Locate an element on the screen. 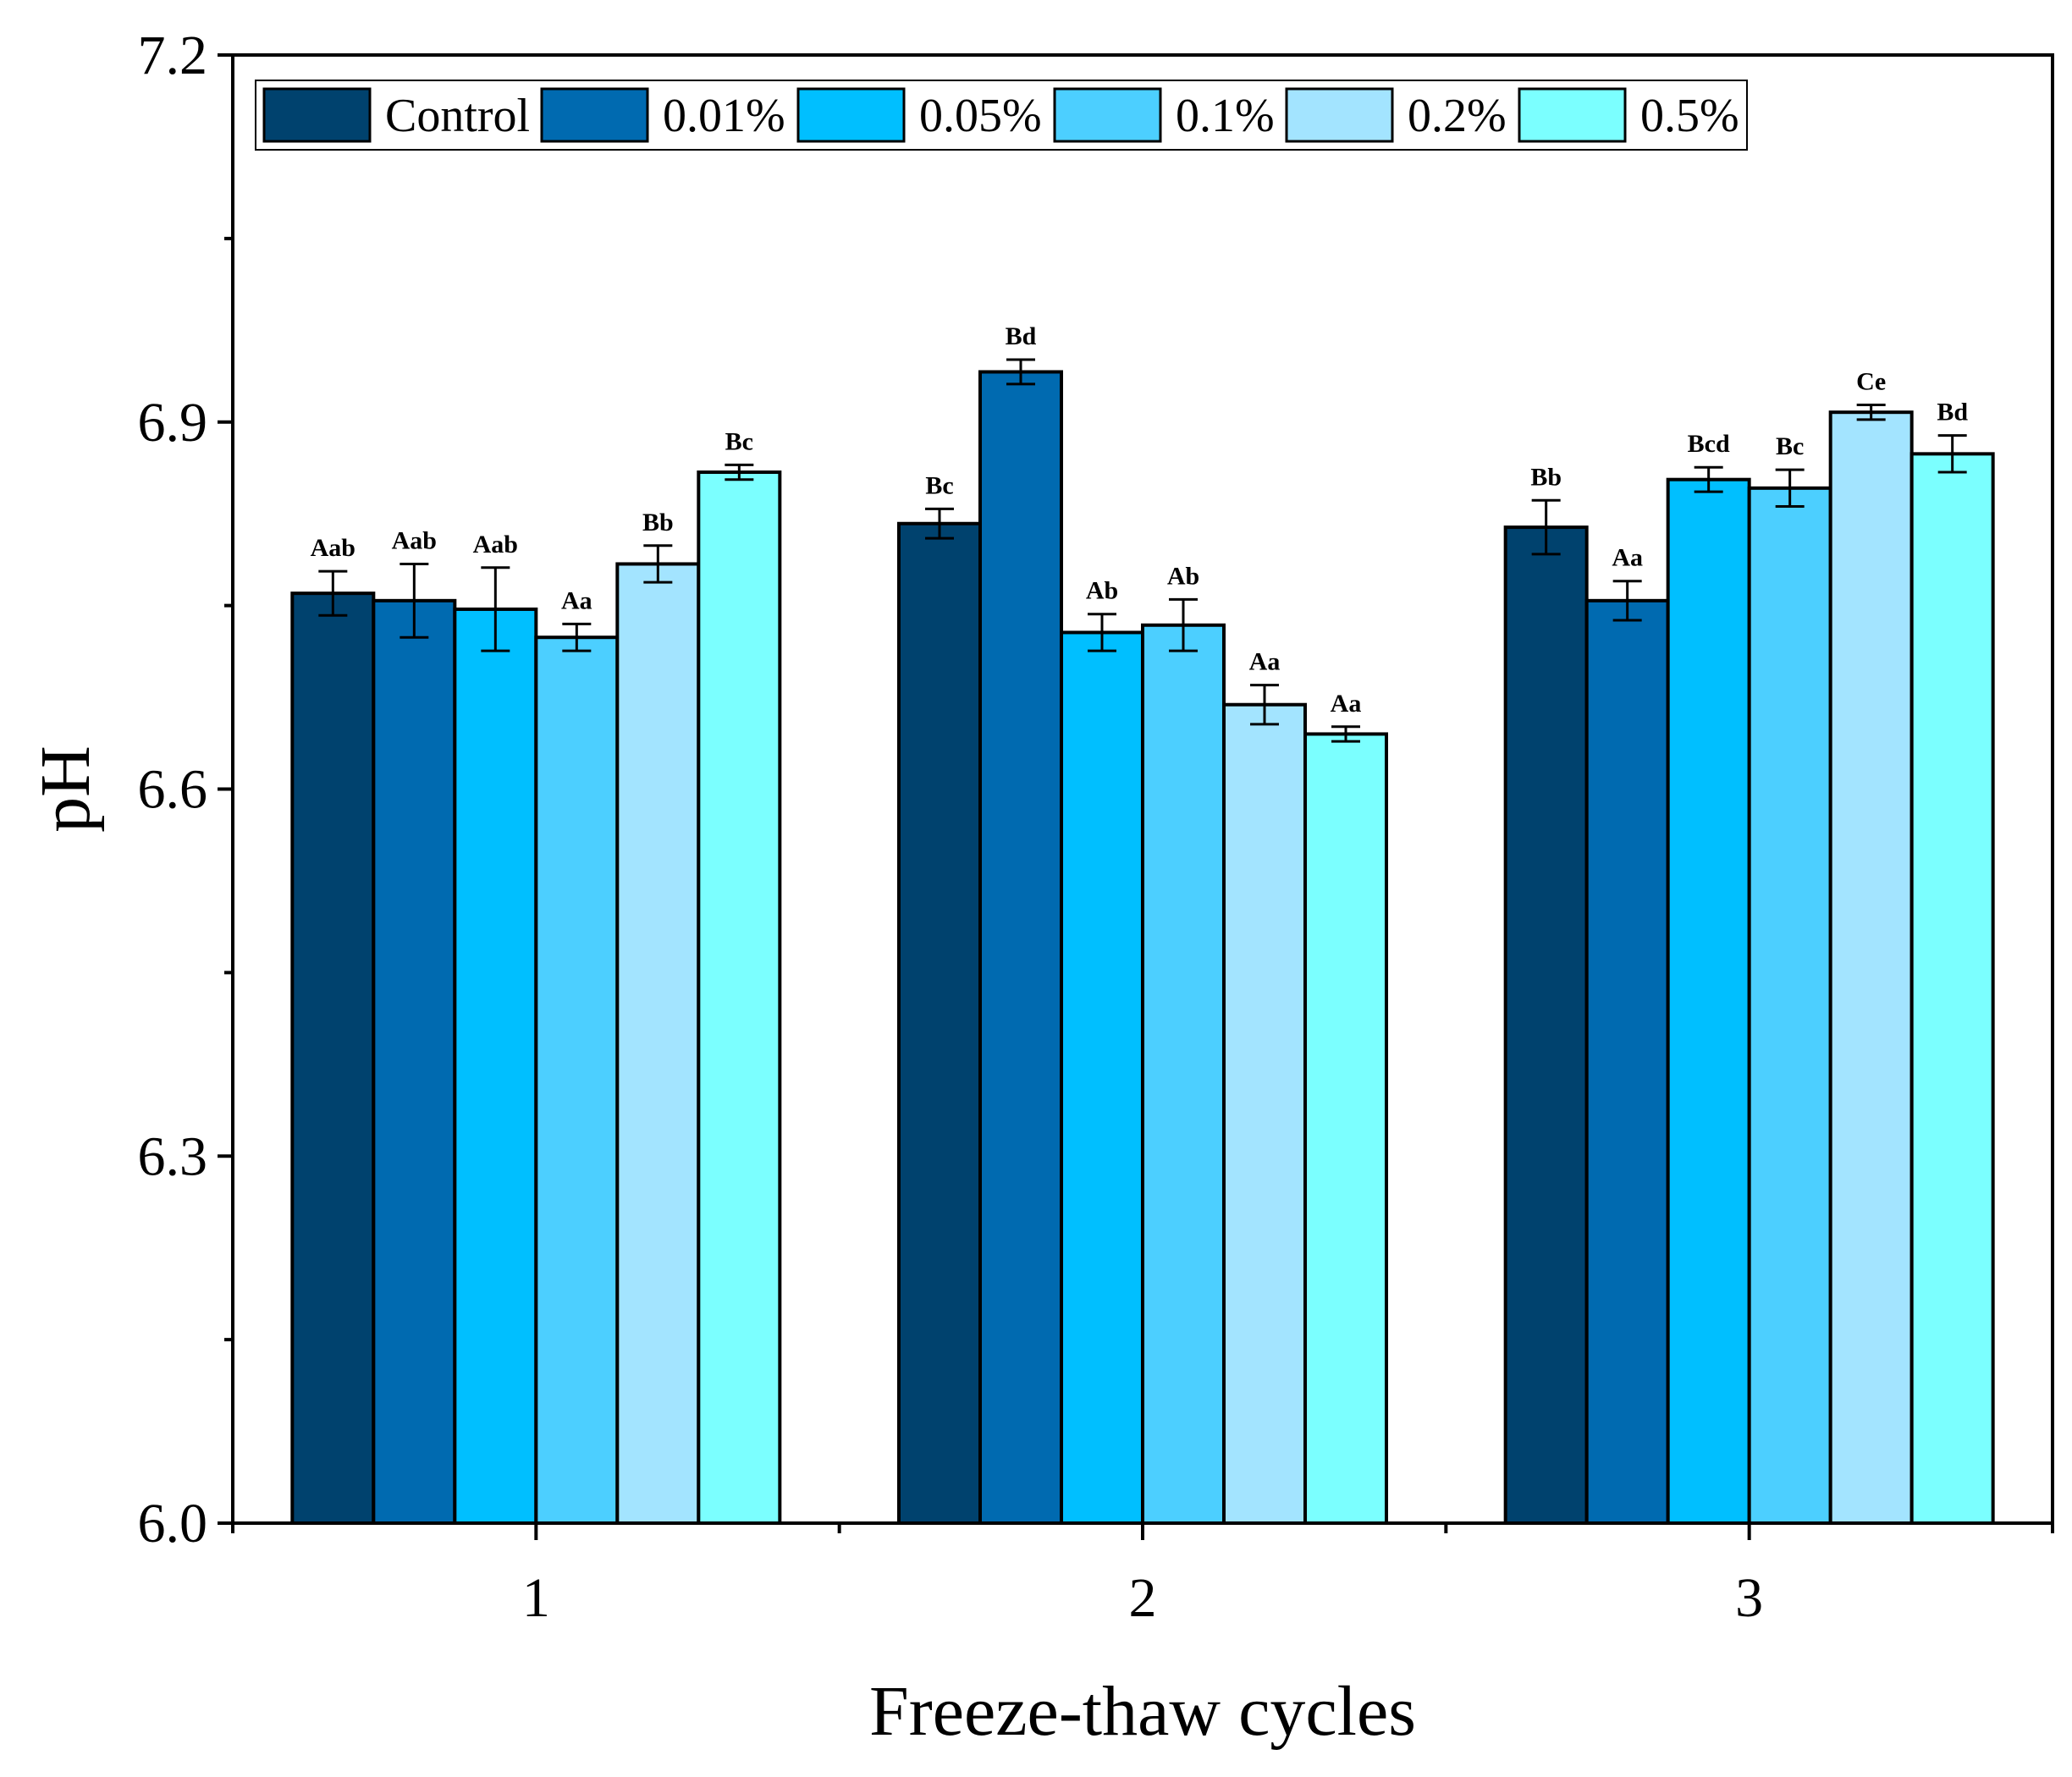 This screenshot has height=1777, width=2072. data-label: Bcd is located at coordinates (1709, 444).